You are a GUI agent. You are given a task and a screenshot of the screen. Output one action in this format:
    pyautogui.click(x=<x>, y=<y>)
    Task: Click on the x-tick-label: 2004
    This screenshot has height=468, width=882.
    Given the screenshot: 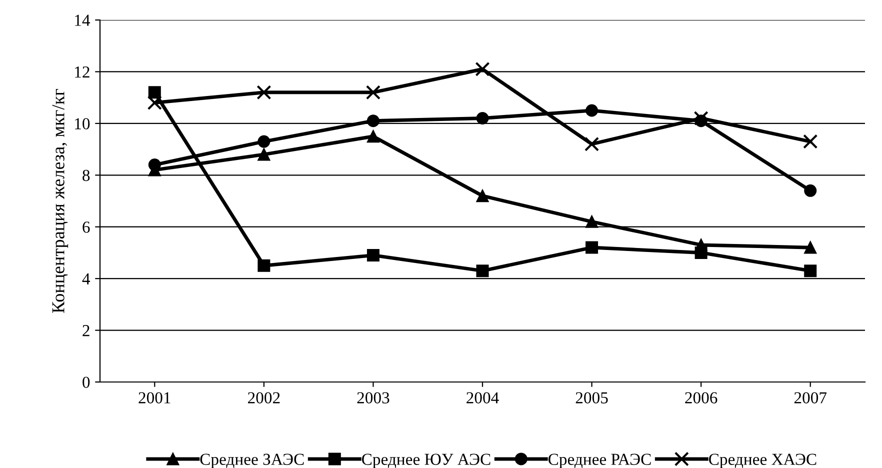 What is the action you would take?
    pyautogui.click(x=482, y=398)
    